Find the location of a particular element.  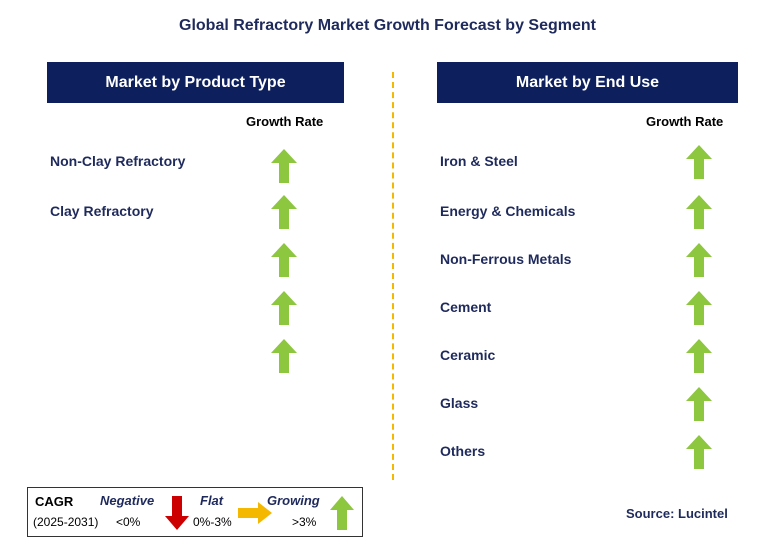

legend-growing-label: Growing is located at coordinates (293, 500).